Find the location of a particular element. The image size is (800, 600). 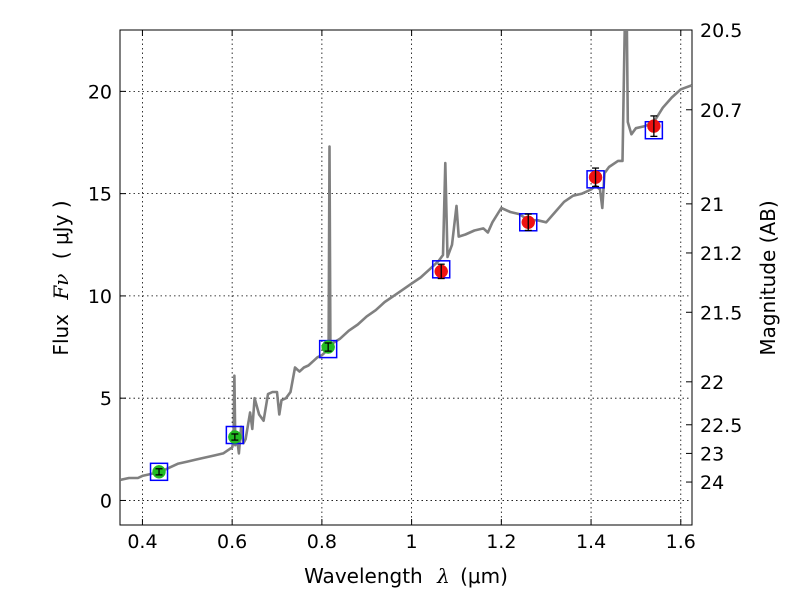

model-box is located at coordinates (159, 472).